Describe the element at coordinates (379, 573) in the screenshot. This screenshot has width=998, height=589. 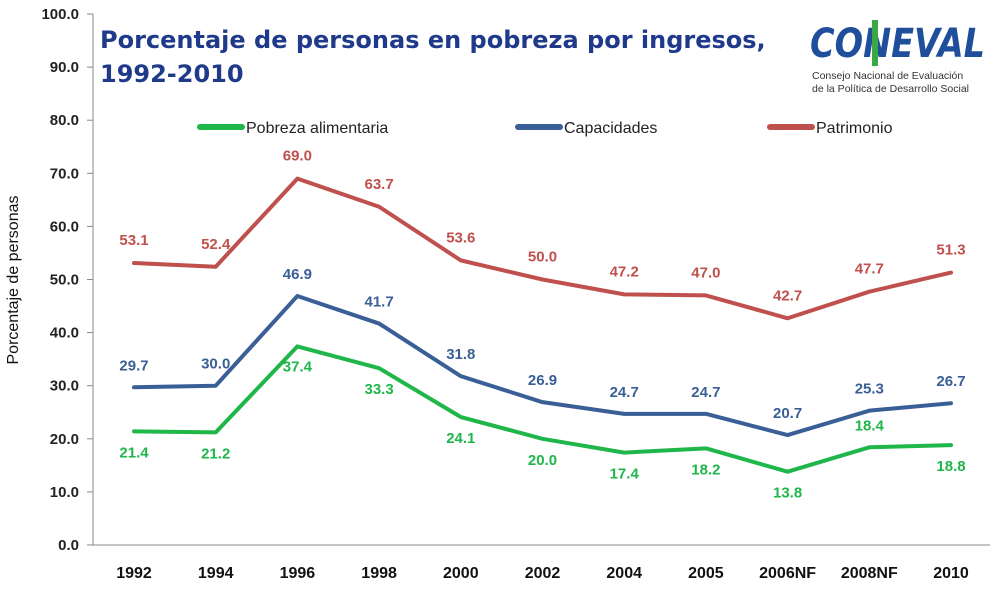
I see `x-tick-label: 1998` at that location.